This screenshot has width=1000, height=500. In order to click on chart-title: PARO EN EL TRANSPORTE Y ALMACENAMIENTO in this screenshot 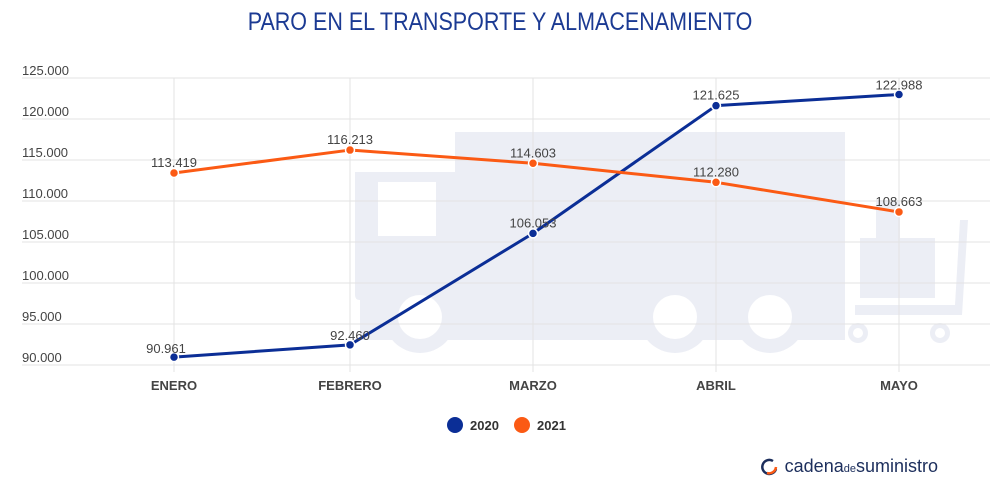, I will do `click(500, 22)`.